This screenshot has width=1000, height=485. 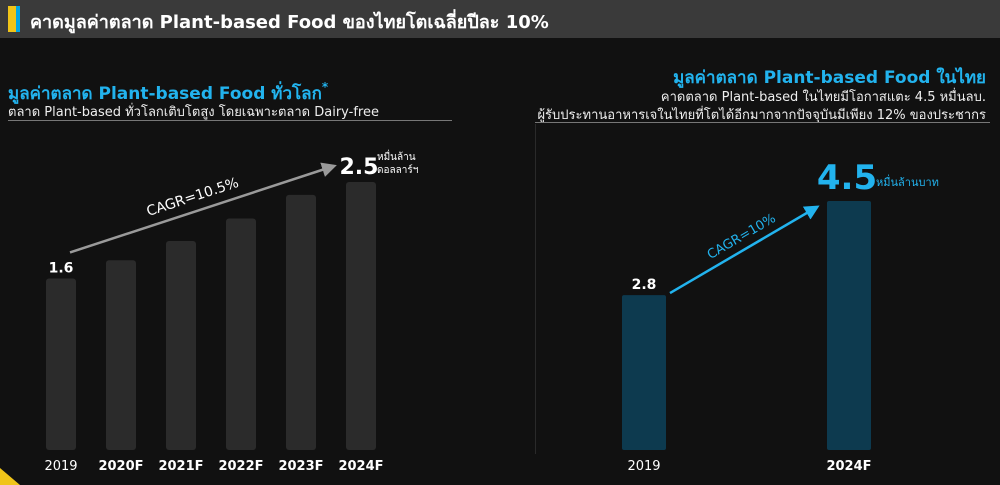 I want to click on left-value-label-last: 2.5, so click(x=359, y=167).